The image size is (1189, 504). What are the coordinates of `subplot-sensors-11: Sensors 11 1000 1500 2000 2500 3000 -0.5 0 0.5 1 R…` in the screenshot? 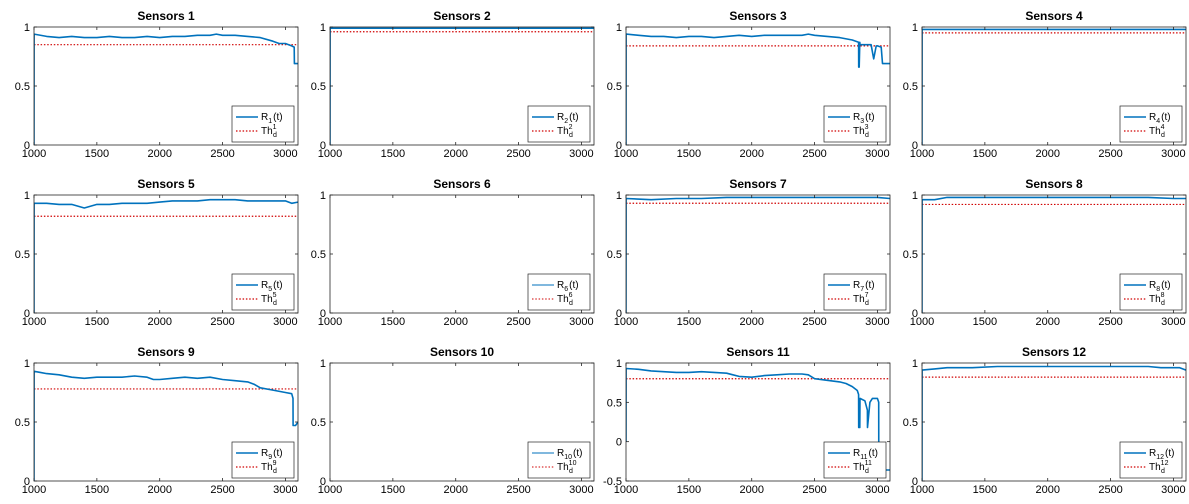 It's located at (747, 420).